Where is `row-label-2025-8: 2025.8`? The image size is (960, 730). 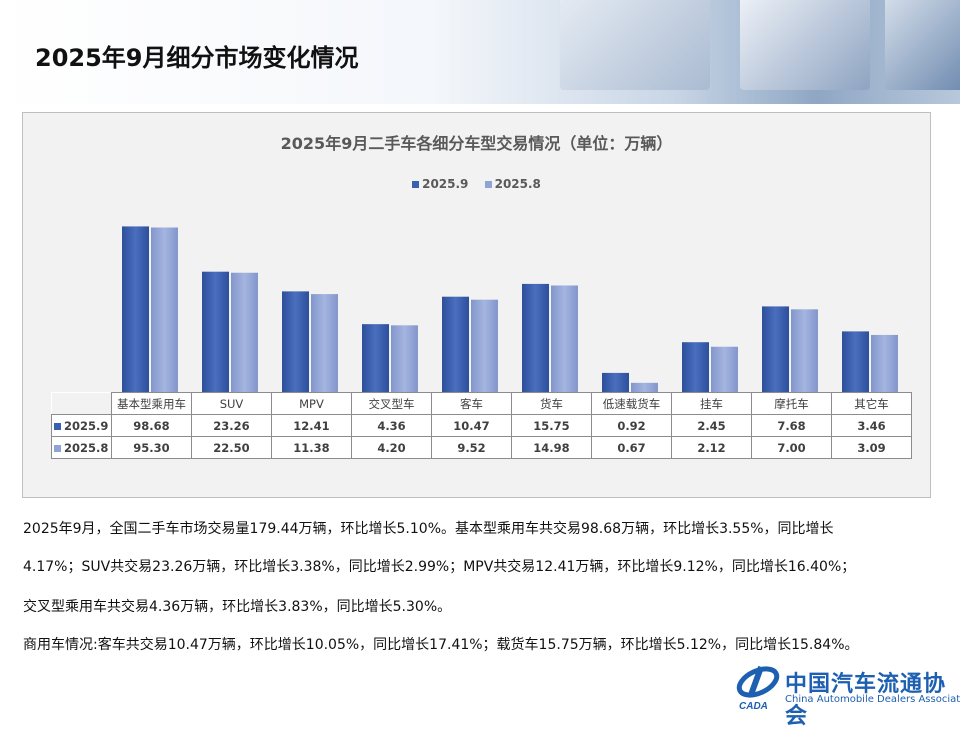 row-label-2025-8: 2025.8 is located at coordinates (81, 447).